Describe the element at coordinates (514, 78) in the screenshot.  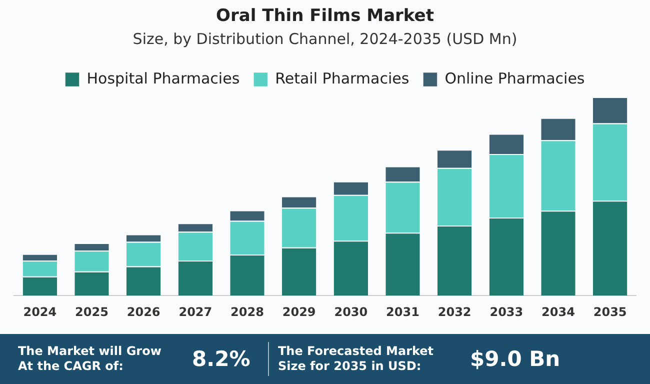
I see `legend-label: Online Pharmacies` at that location.